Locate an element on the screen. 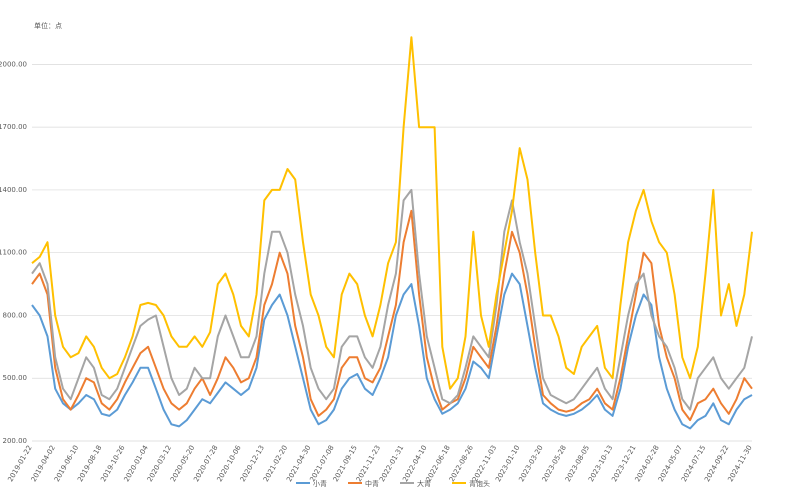  y-tick-label: 500.00 is located at coordinates (15, 378).